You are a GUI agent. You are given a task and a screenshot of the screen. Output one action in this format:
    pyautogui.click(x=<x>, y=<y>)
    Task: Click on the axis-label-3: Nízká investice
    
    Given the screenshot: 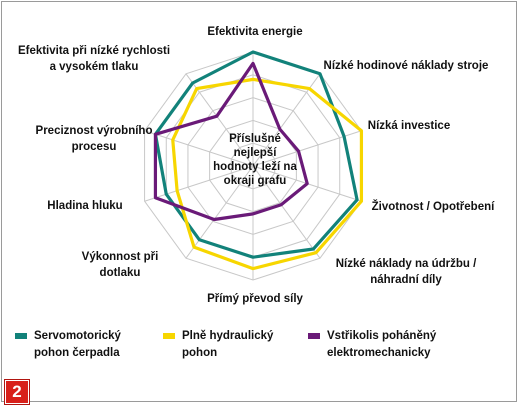 What is the action you would take?
    pyautogui.click(x=409, y=126)
    